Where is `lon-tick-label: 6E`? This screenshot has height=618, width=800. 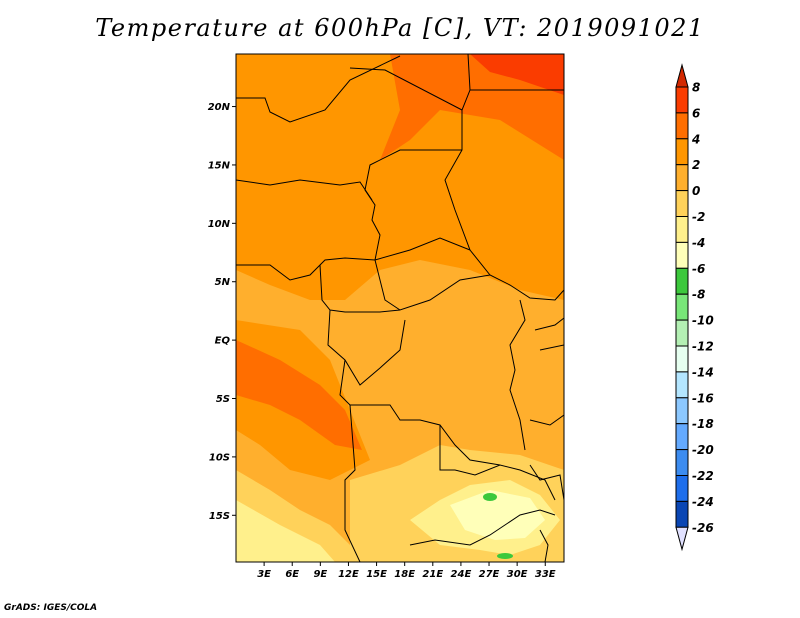
lon-tick-label: 6E is located at coordinates (292, 574).